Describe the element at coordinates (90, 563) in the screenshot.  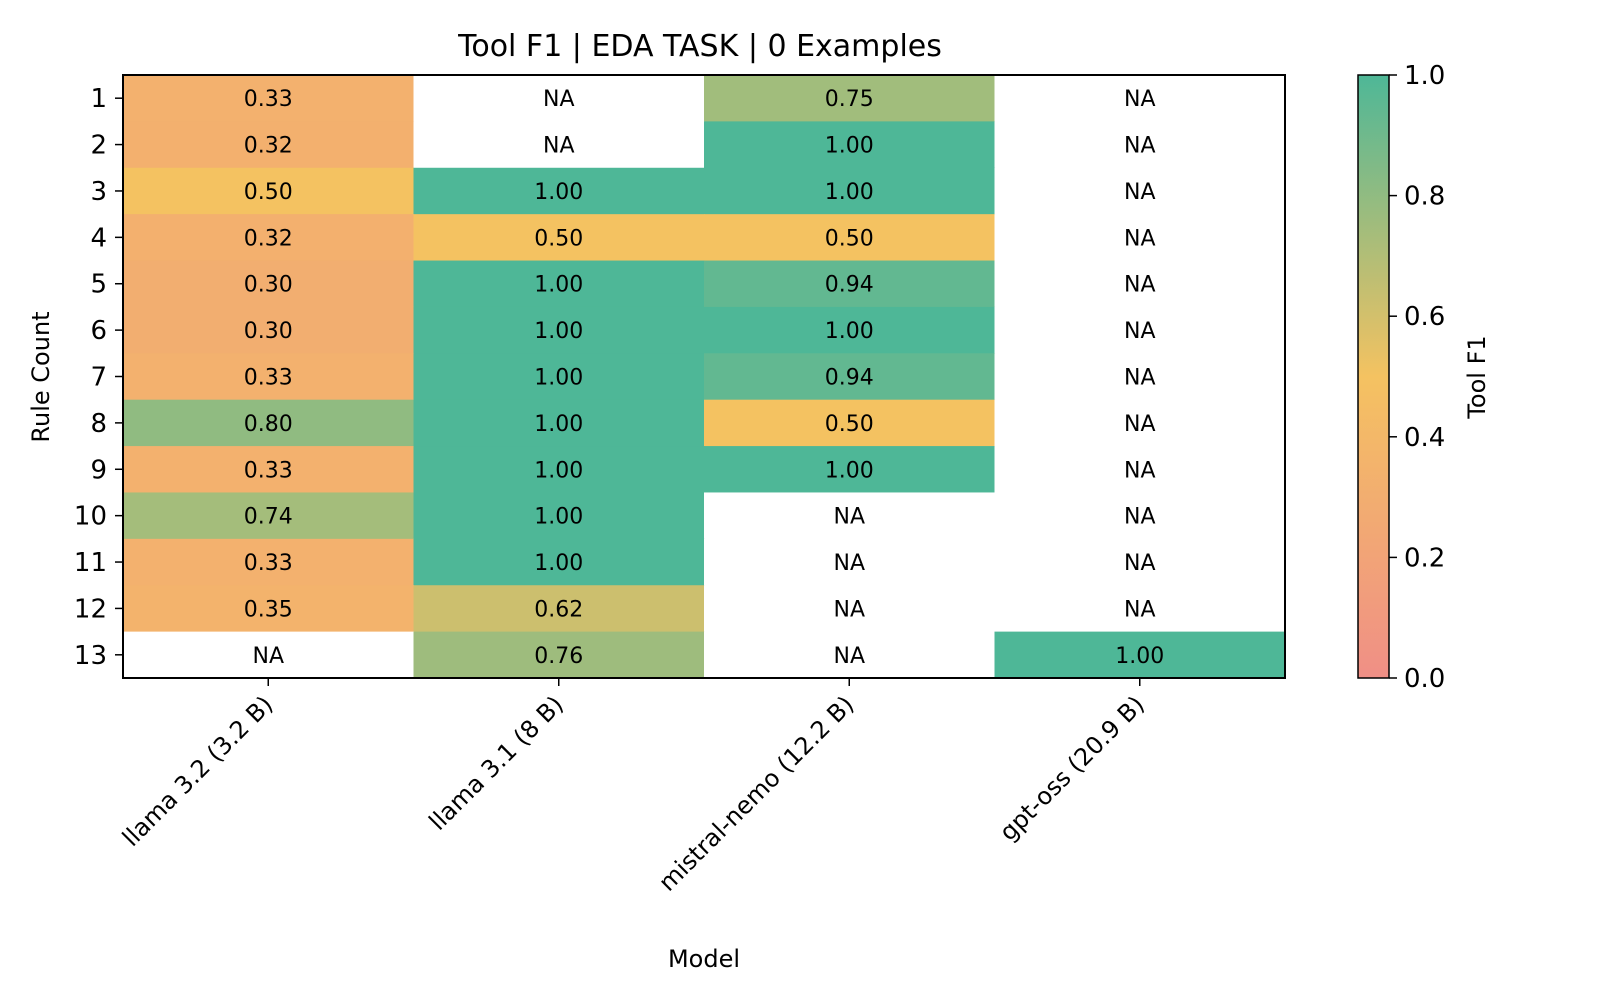
I see `y-tick-label: 11` at that location.